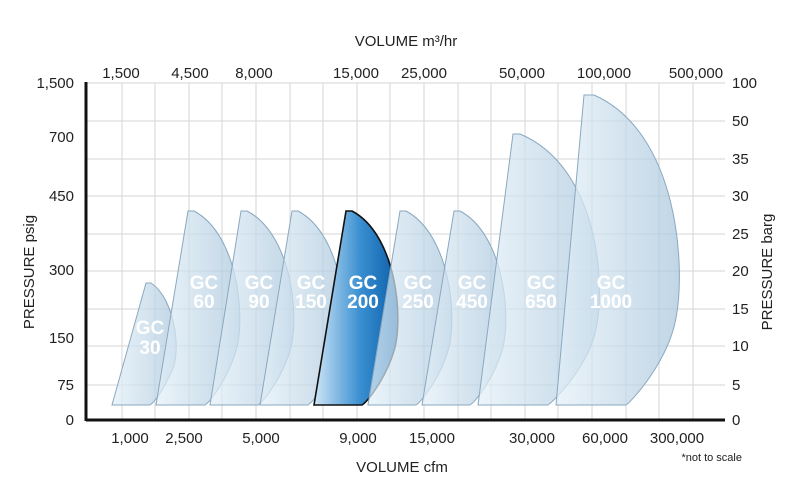  Describe the element at coordinates (203, 302) in the screenshot. I see `region-label-line: 60` at that location.